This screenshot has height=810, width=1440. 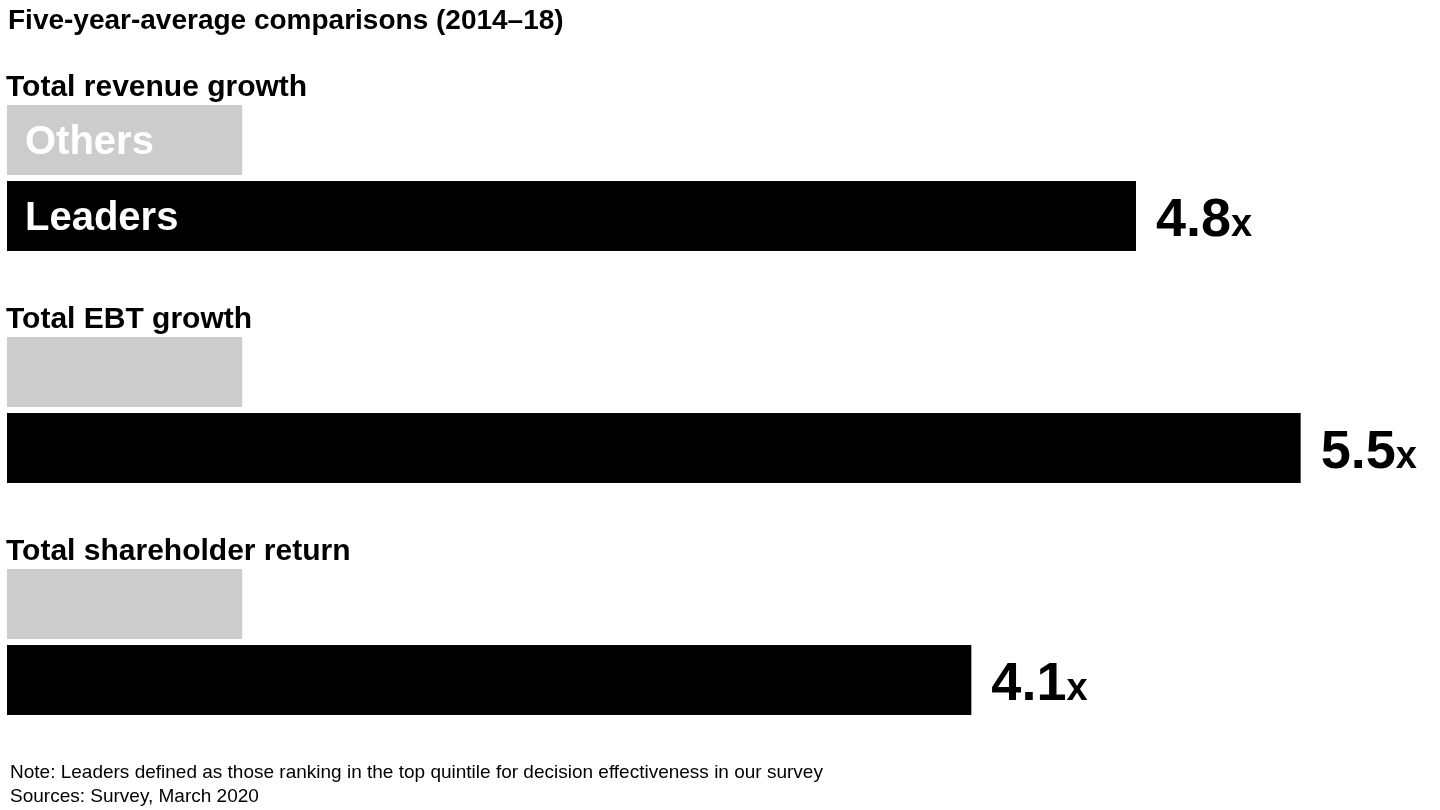 I want to click on y-tick-label: Total EBT growth, so click(x=129, y=317).